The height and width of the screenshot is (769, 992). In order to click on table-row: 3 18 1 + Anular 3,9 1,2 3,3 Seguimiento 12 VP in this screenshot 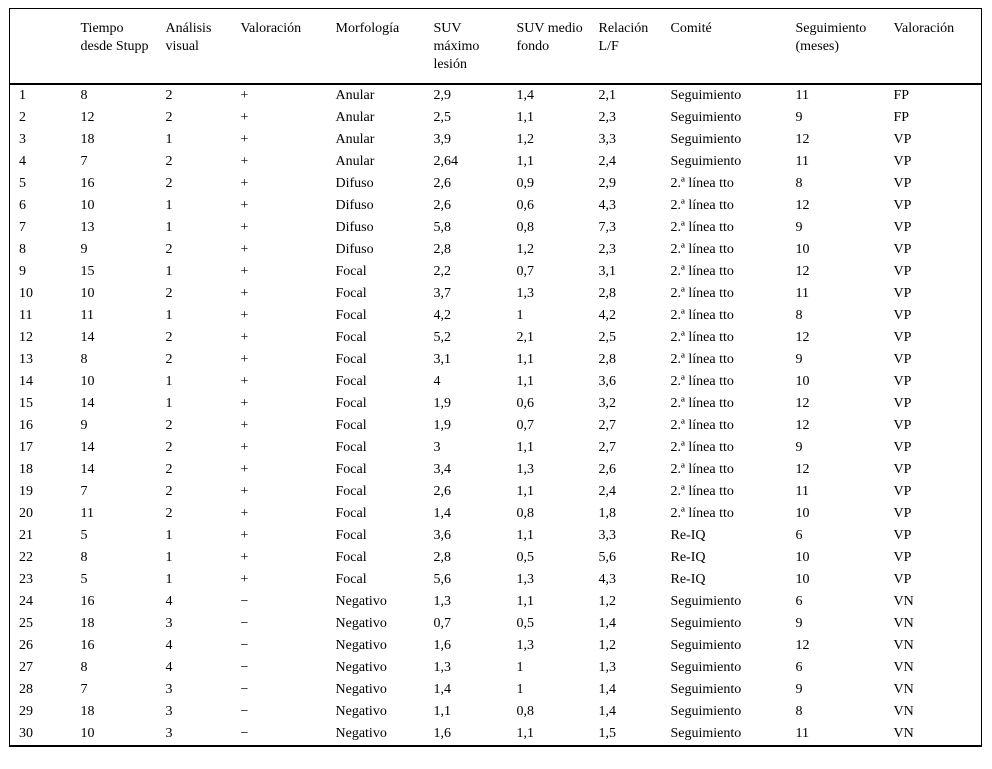, I will do `click(496, 140)`.